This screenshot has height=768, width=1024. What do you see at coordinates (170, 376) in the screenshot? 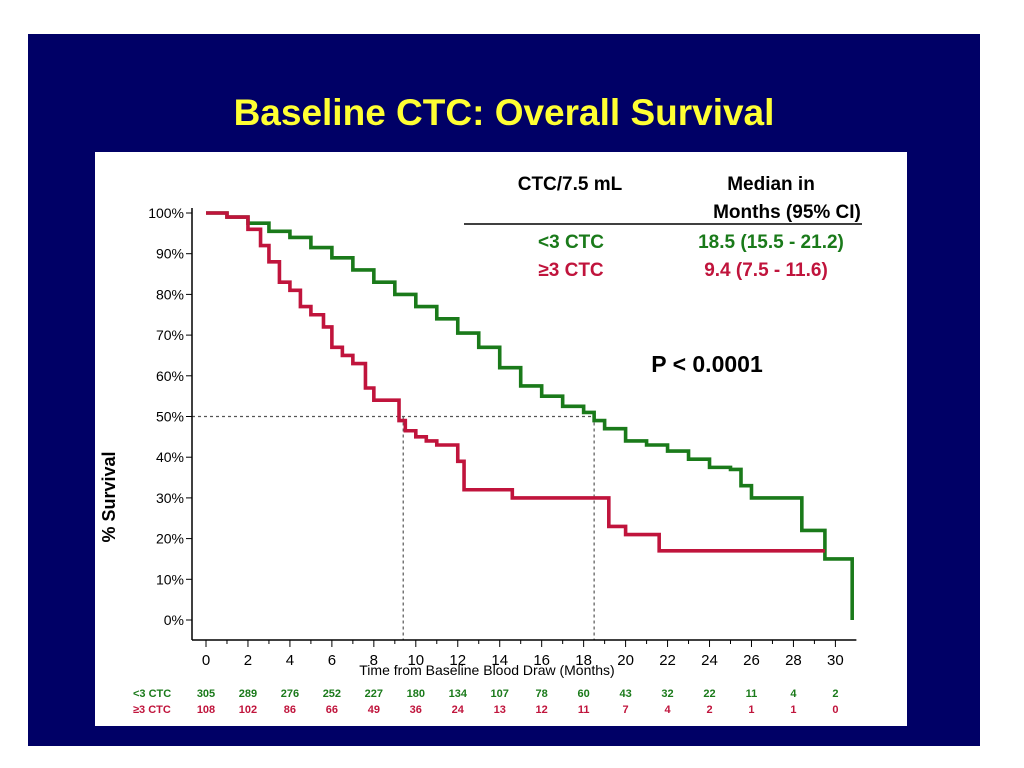
I see `y-tick-label: 60%` at bounding box center [170, 376].